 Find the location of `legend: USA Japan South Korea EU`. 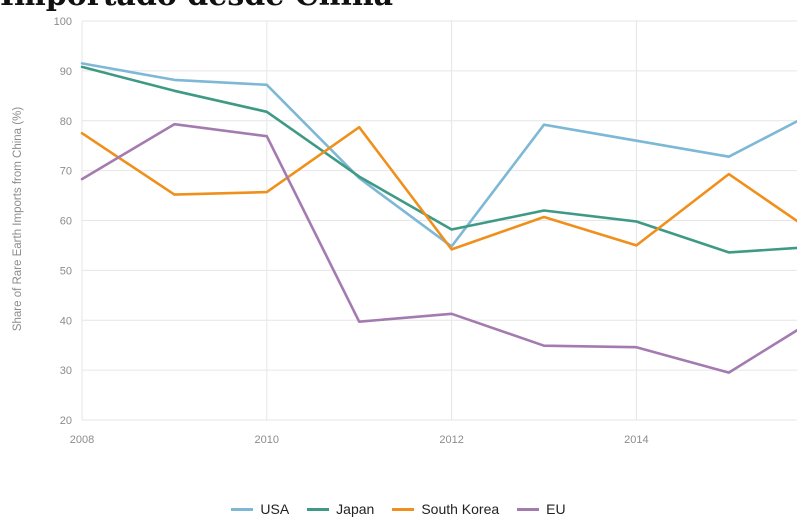

legend: USA Japan South Korea EU is located at coordinates (398, 509).